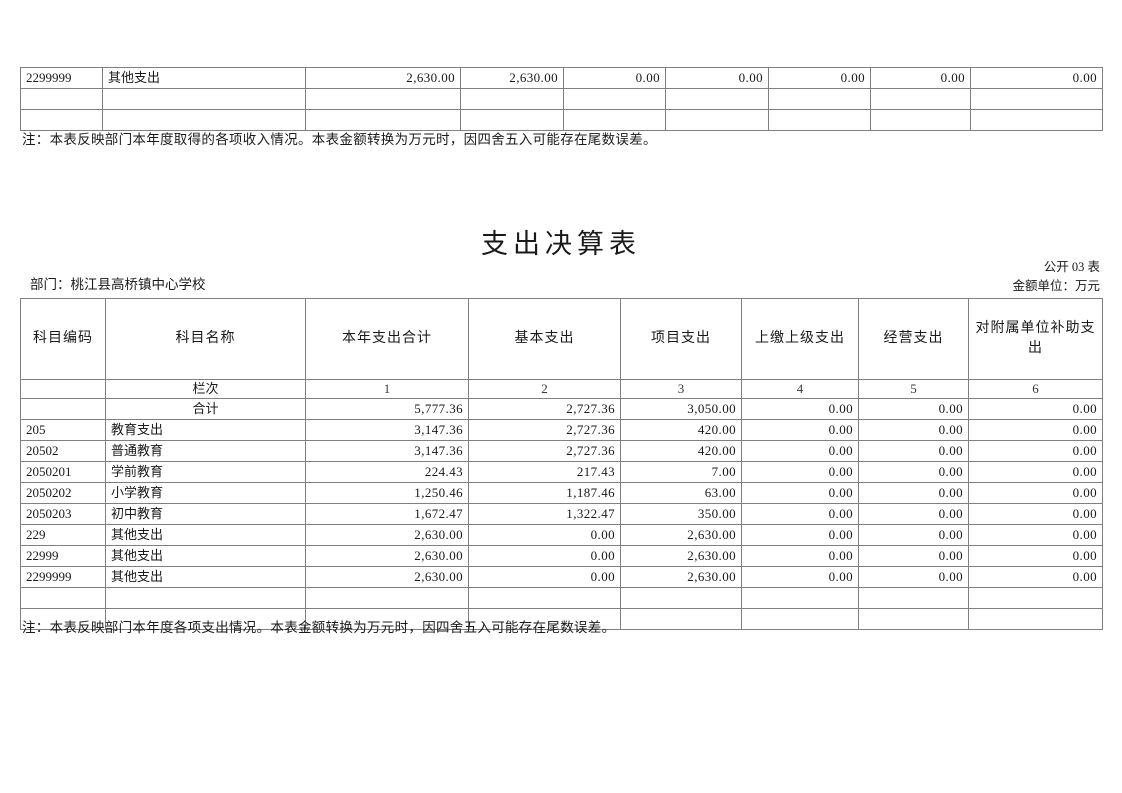 This screenshot has width=1122, height=793. Describe the element at coordinates (63, 339) in the screenshot. I see `column-header-code: 科目编码` at that location.